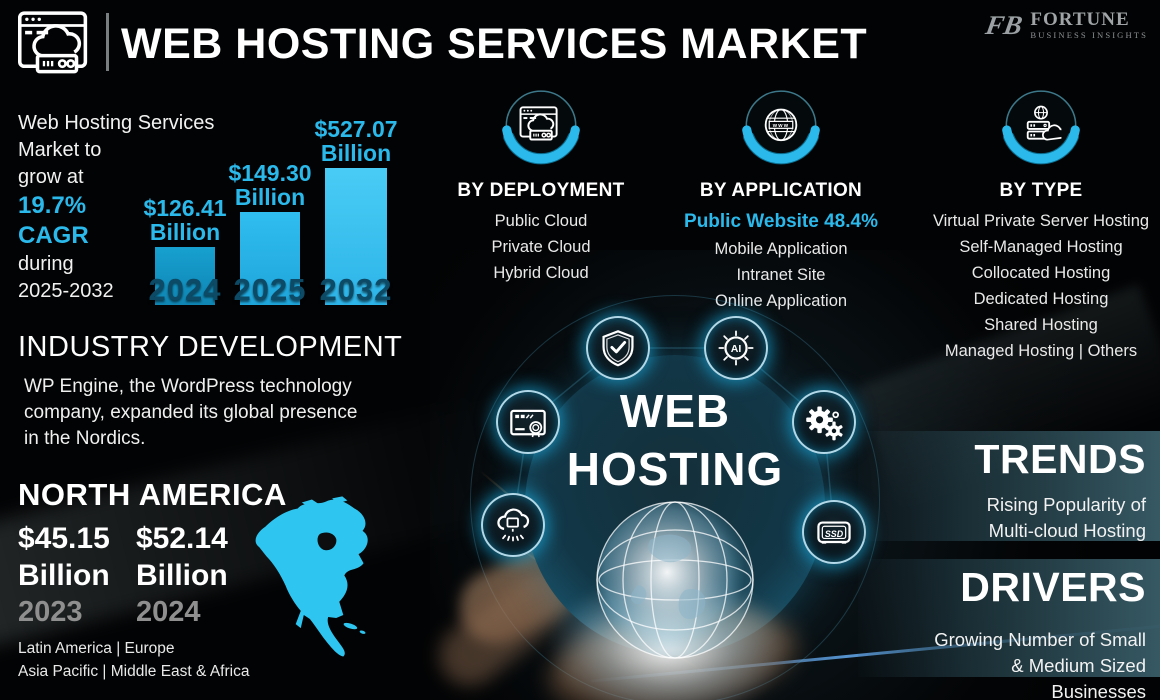 The height and width of the screenshot is (700, 1160). I want to click on stat-value: $52.14, so click(182, 538).